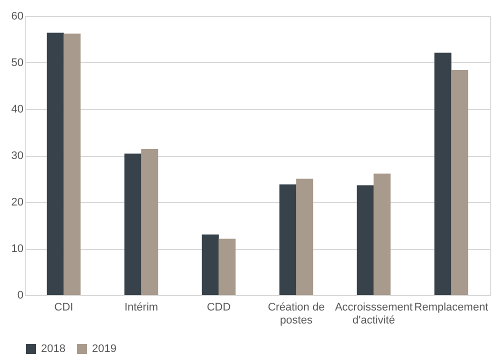 The width and height of the screenshot is (500, 364). What do you see at coordinates (17, 110) in the screenshot?
I see `y-tick-label: 40` at bounding box center [17, 110].